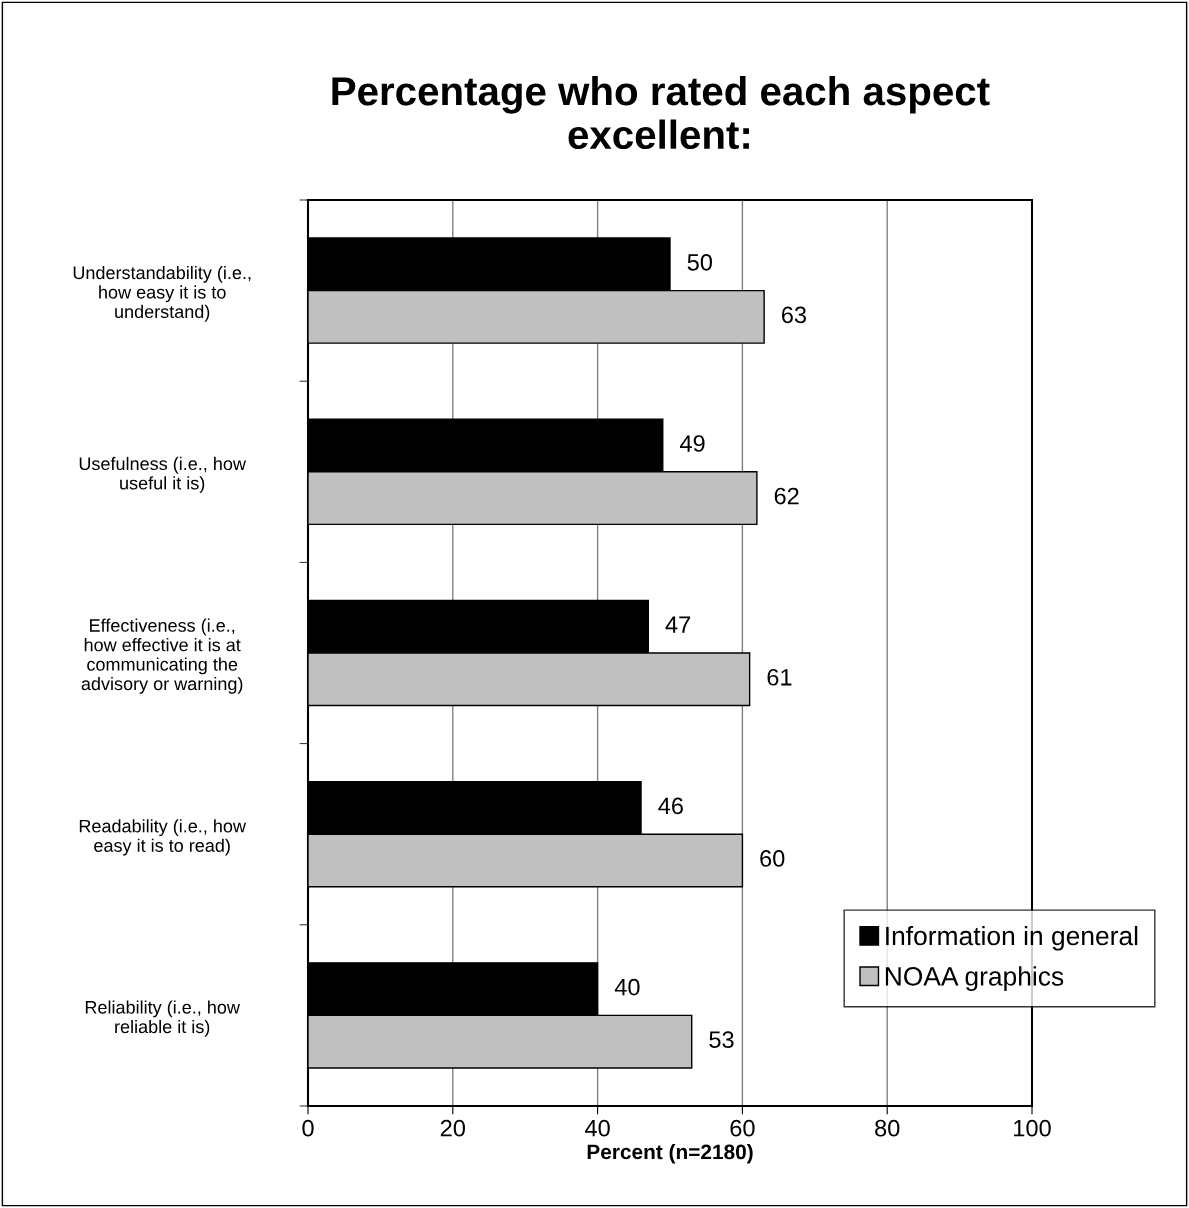  What do you see at coordinates (974, 978) in the screenshot?
I see `legend-label: NOAA graphics` at bounding box center [974, 978].